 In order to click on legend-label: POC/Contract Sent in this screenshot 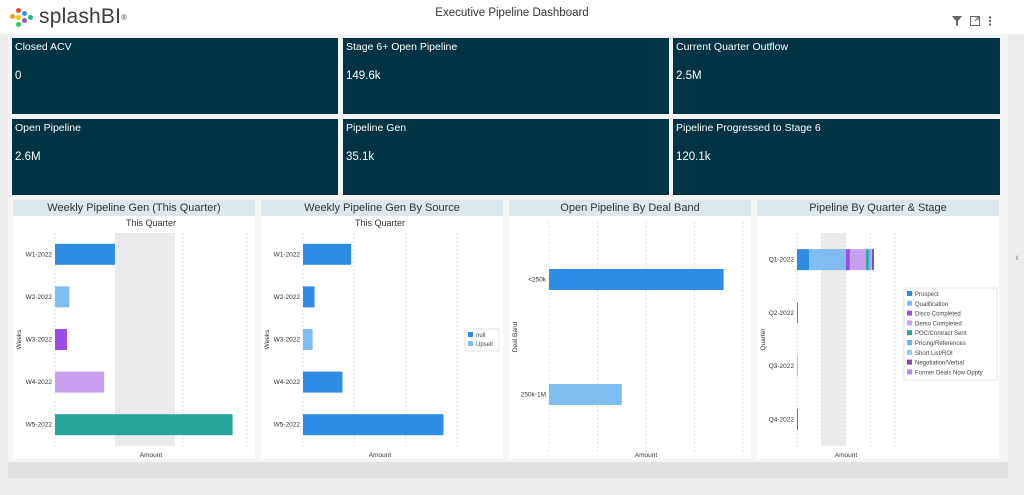, I will do `click(941, 334)`.